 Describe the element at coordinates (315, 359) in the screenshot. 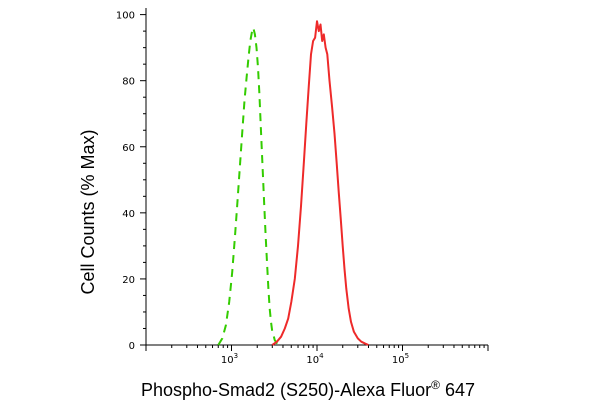

I see `x-tick-label: 10⁴` at that location.